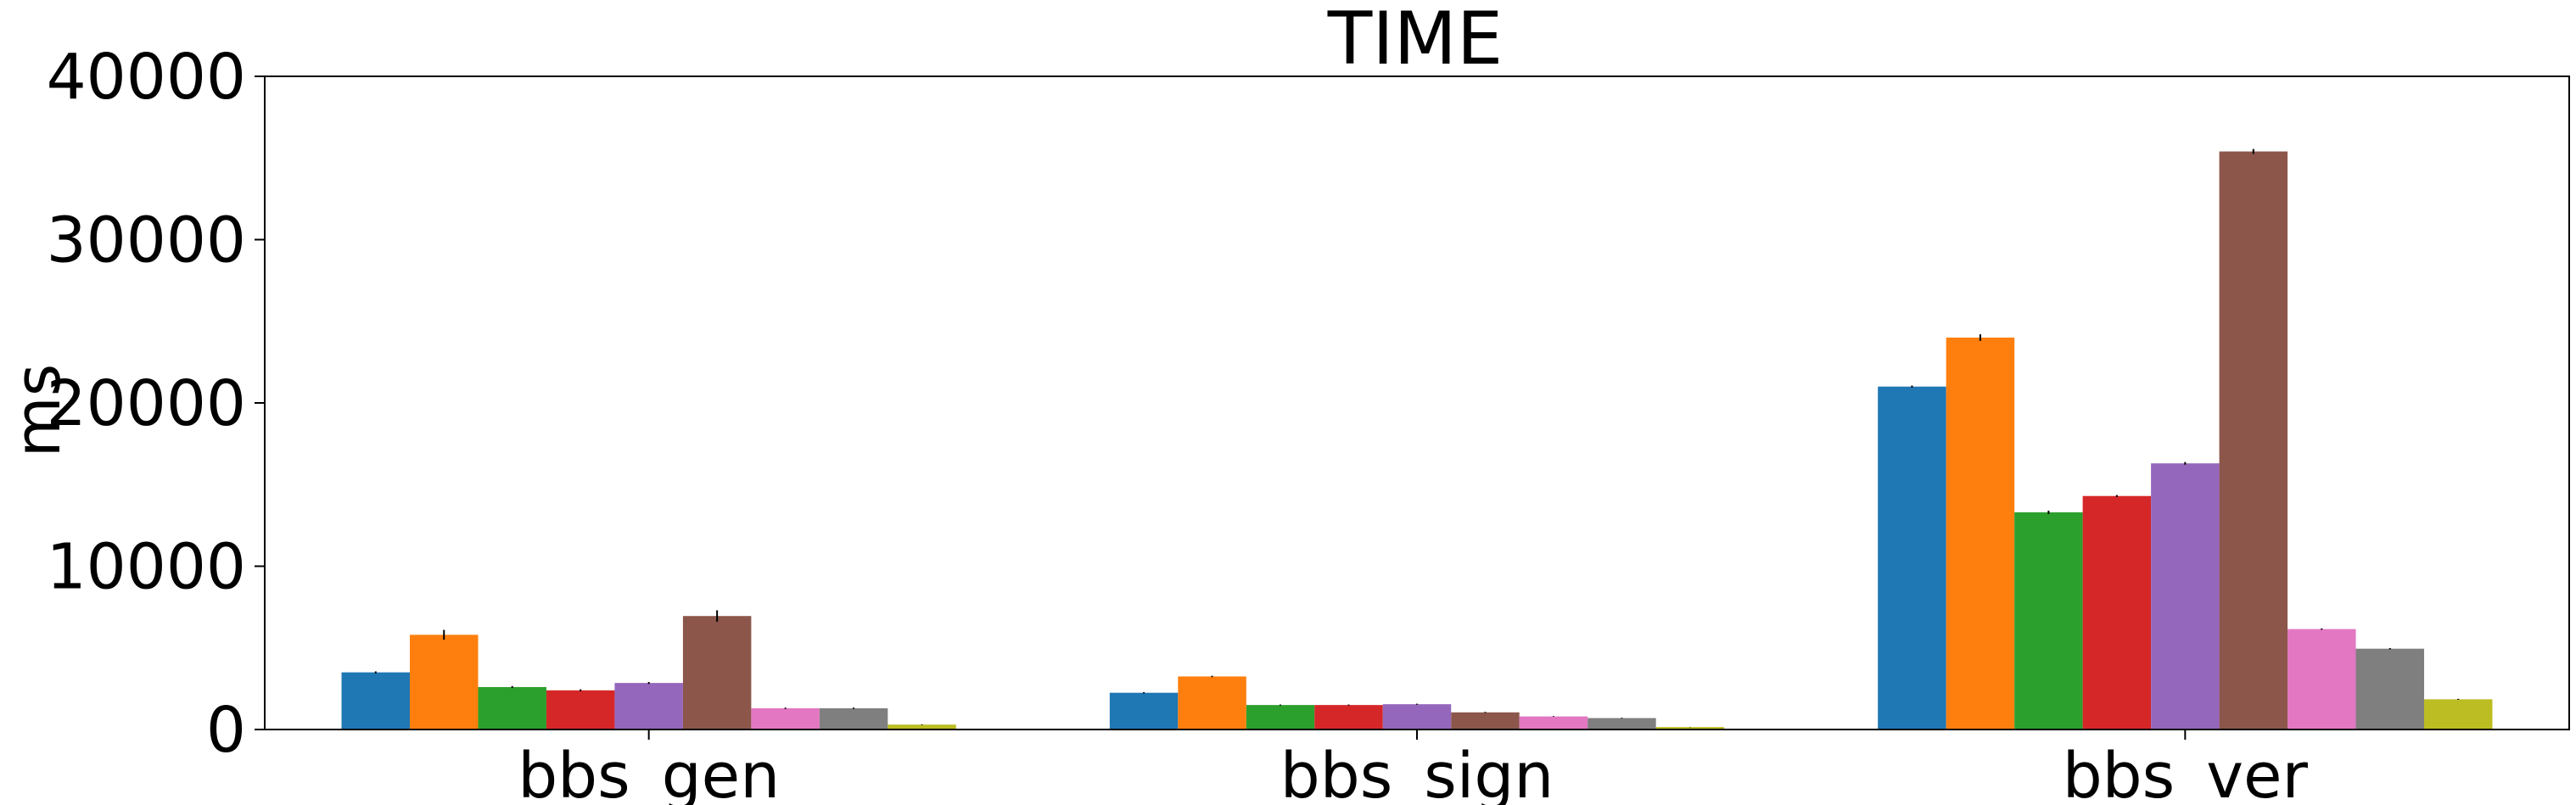 This screenshot has width=2576, height=805. What do you see at coordinates (376, 701) in the screenshot?
I see `bar-bbs_gen-s1` at bounding box center [376, 701].